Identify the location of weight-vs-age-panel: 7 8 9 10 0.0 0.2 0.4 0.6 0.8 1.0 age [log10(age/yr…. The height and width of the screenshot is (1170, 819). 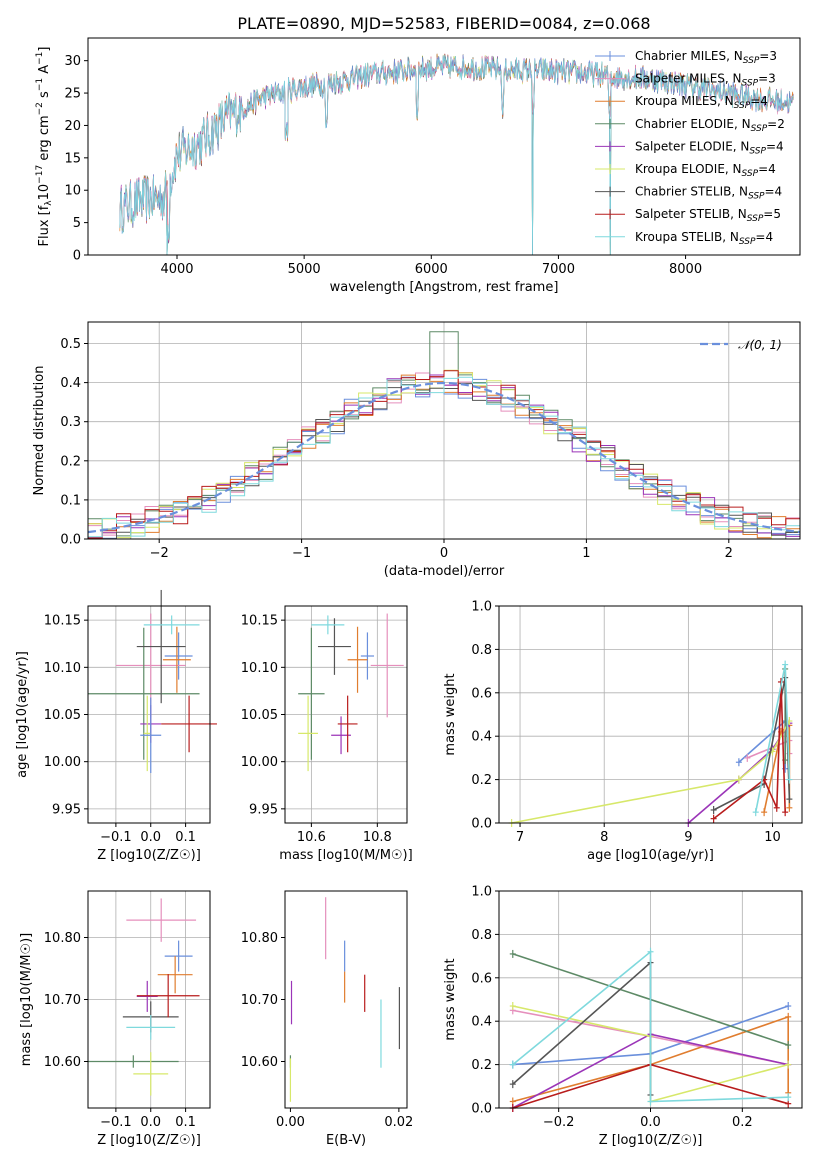
(623, 731).